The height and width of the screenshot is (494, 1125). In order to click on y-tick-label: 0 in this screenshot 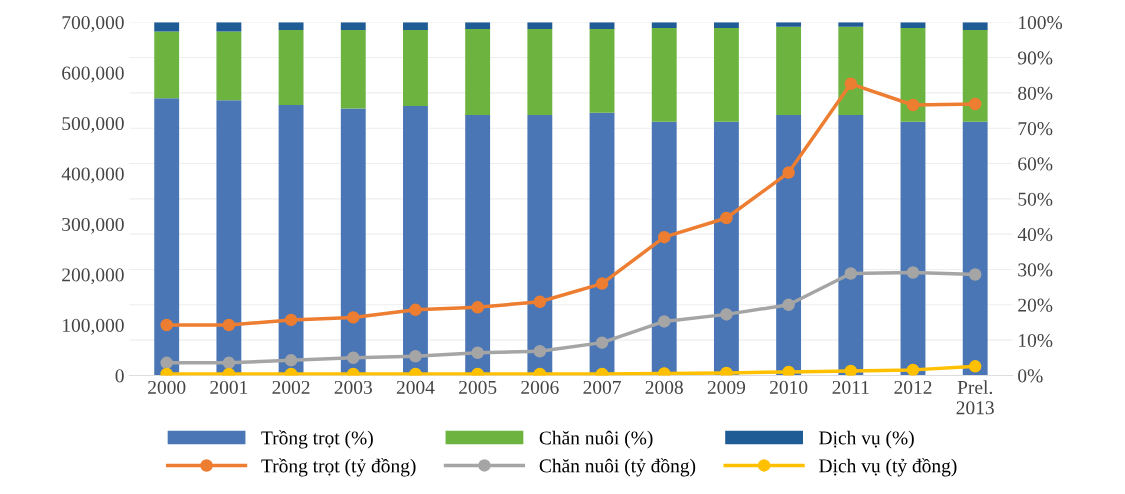, I will do `click(119, 376)`.